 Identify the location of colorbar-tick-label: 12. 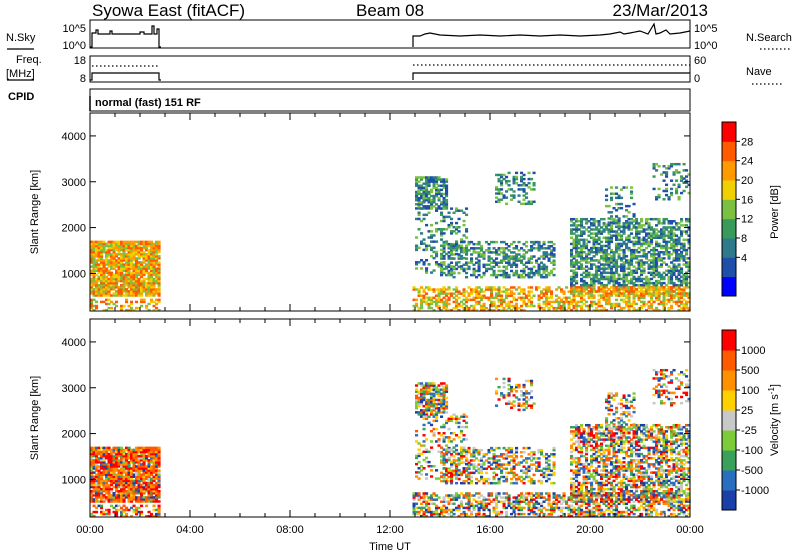
(747, 220).